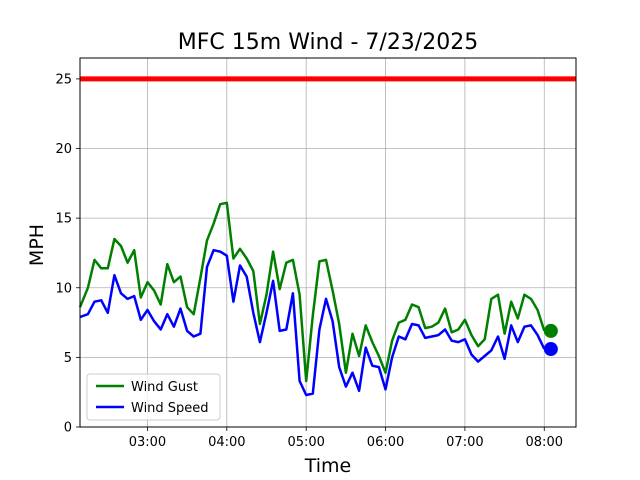  What do you see at coordinates (550, 330) in the screenshot?
I see `latest-gust-marker` at bounding box center [550, 330].